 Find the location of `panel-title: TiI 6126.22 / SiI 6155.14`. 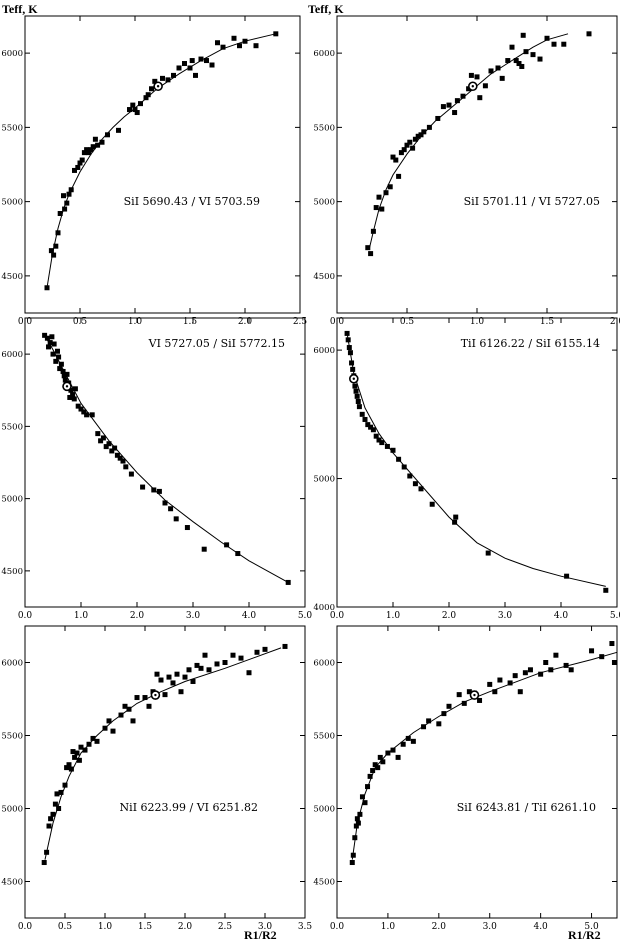

panel-title: TiI 6126.22 / SiI 6155.14 is located at coordinates (530, 343).